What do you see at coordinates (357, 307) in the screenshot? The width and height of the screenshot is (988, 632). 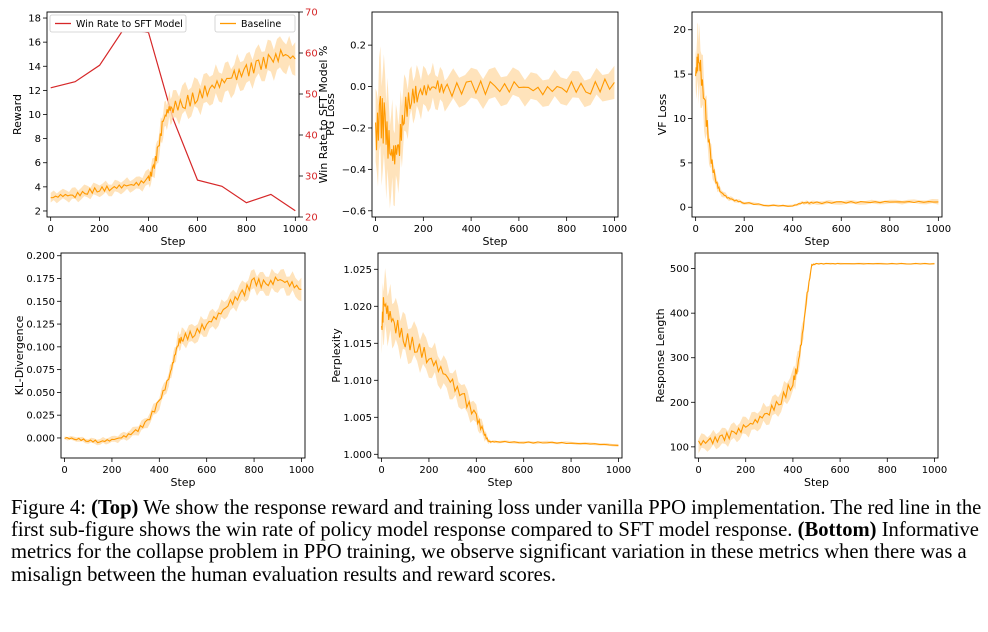 I see `y-tick-label: 1.020` at bounding box center [357, 307].